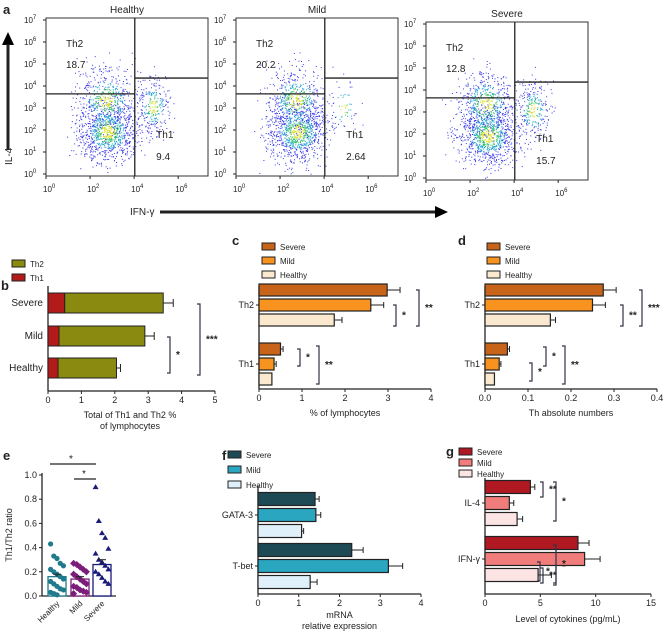 This screenshot has width=668, height=632. Describe the element at coordinates (450, 451) in the screenshot. I see `panel-label-g: g` at that location.